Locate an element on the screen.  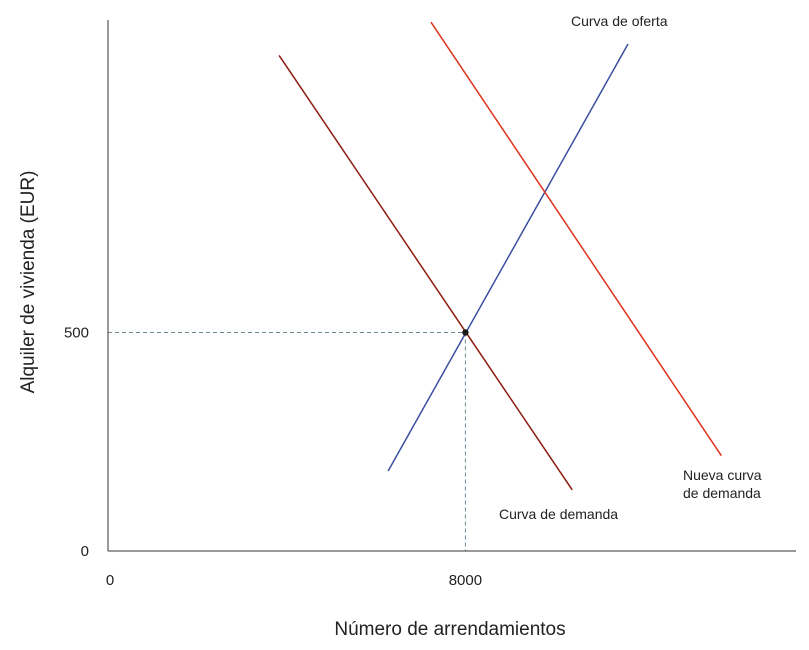
x-tick-label: 0 is located at coordinates (110, 580).